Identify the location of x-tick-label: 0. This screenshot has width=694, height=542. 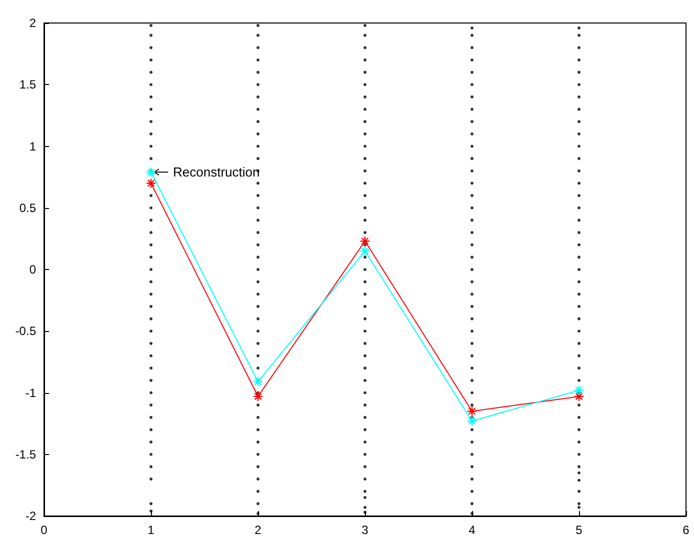
(44, 530).